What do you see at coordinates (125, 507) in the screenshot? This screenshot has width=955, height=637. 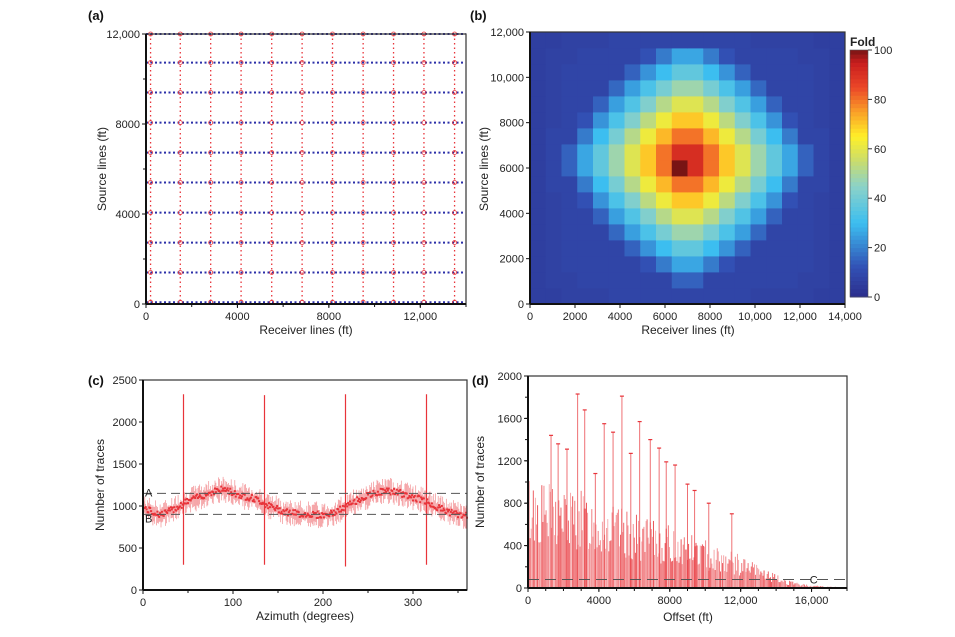 I see `y-tick-label: 1000` at bounding box center [125, 507].